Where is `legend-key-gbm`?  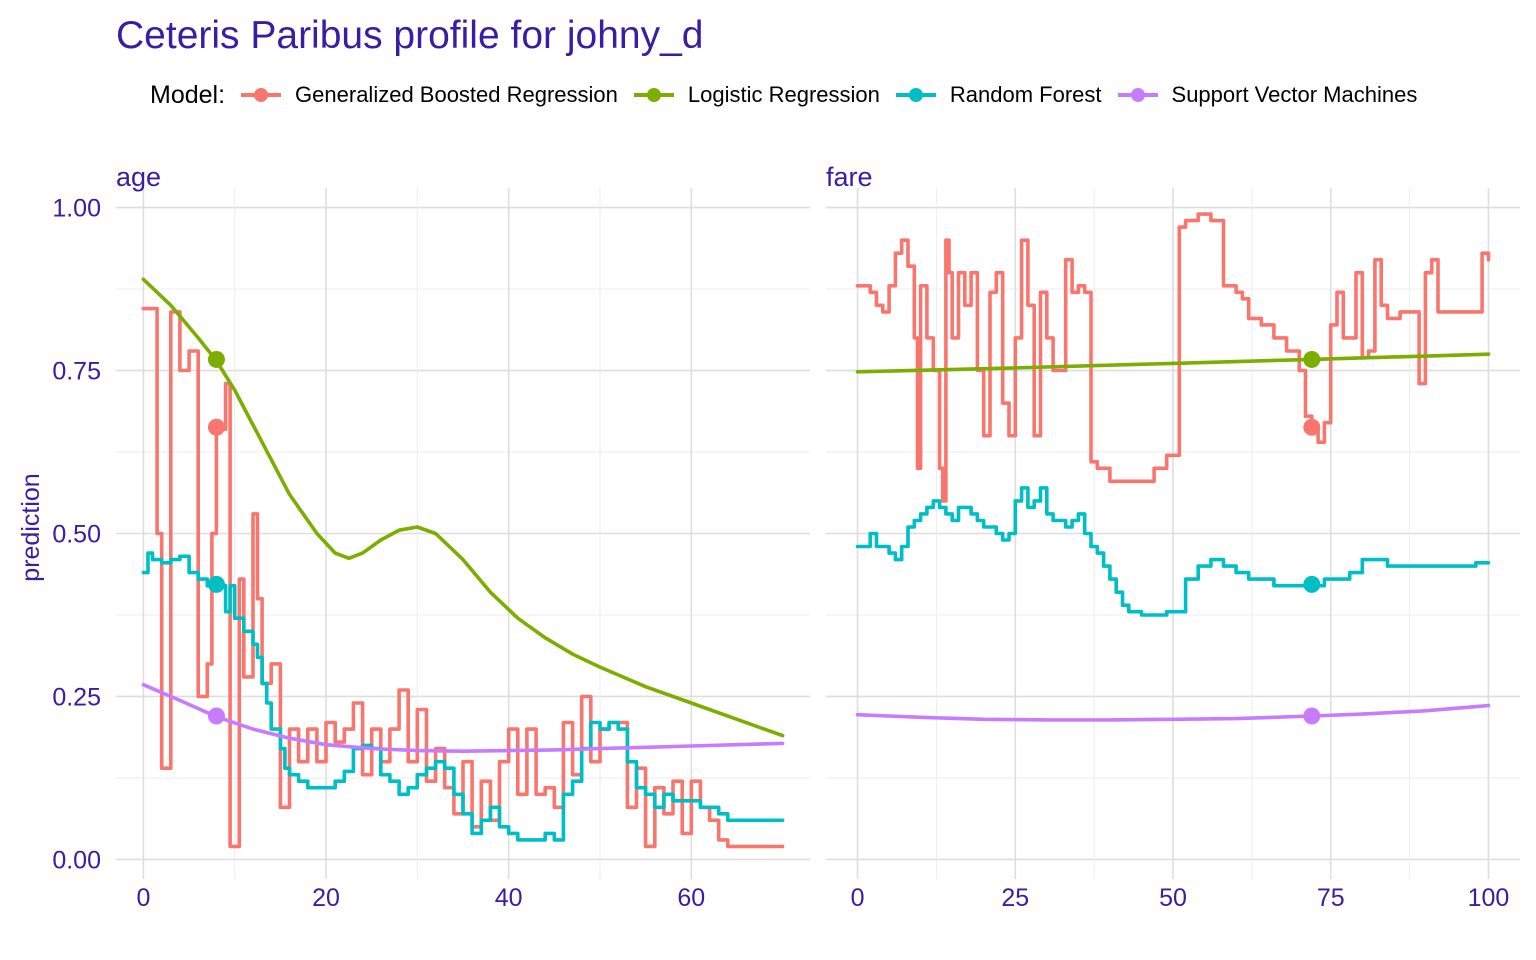
legend-key-gbm is located at coordinates (261, 95).